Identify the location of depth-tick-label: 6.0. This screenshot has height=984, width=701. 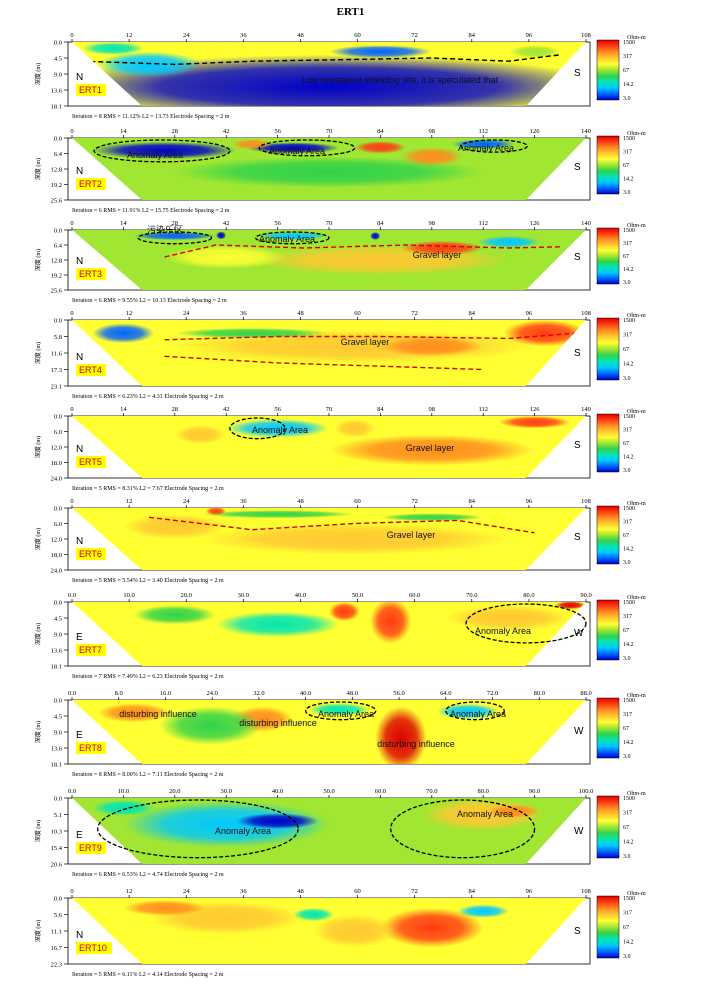
(58, 432).